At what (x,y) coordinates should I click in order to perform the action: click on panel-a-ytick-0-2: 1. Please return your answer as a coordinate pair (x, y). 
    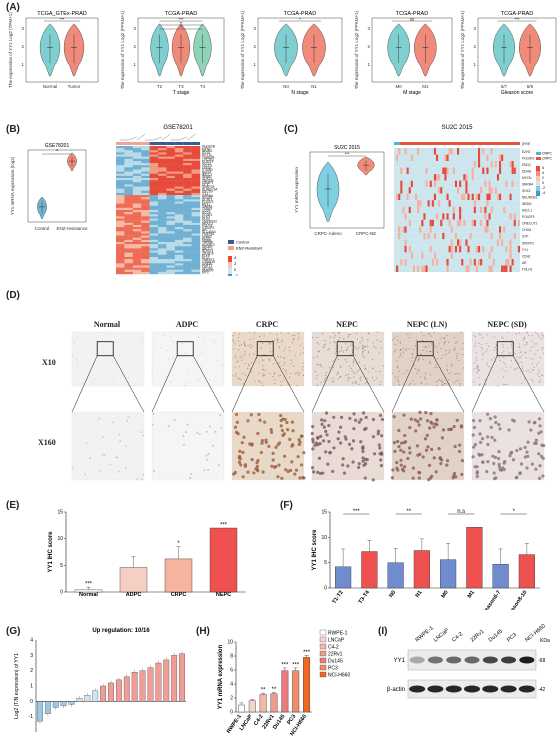
    Looking at the image, I should click on (22, 64).